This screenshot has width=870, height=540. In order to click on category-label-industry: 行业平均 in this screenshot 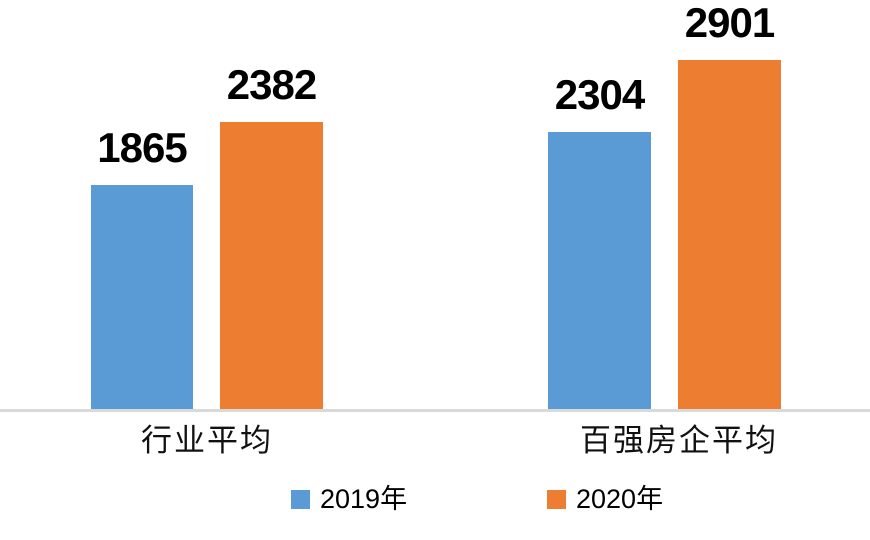, I will do `click(207, 440)`.